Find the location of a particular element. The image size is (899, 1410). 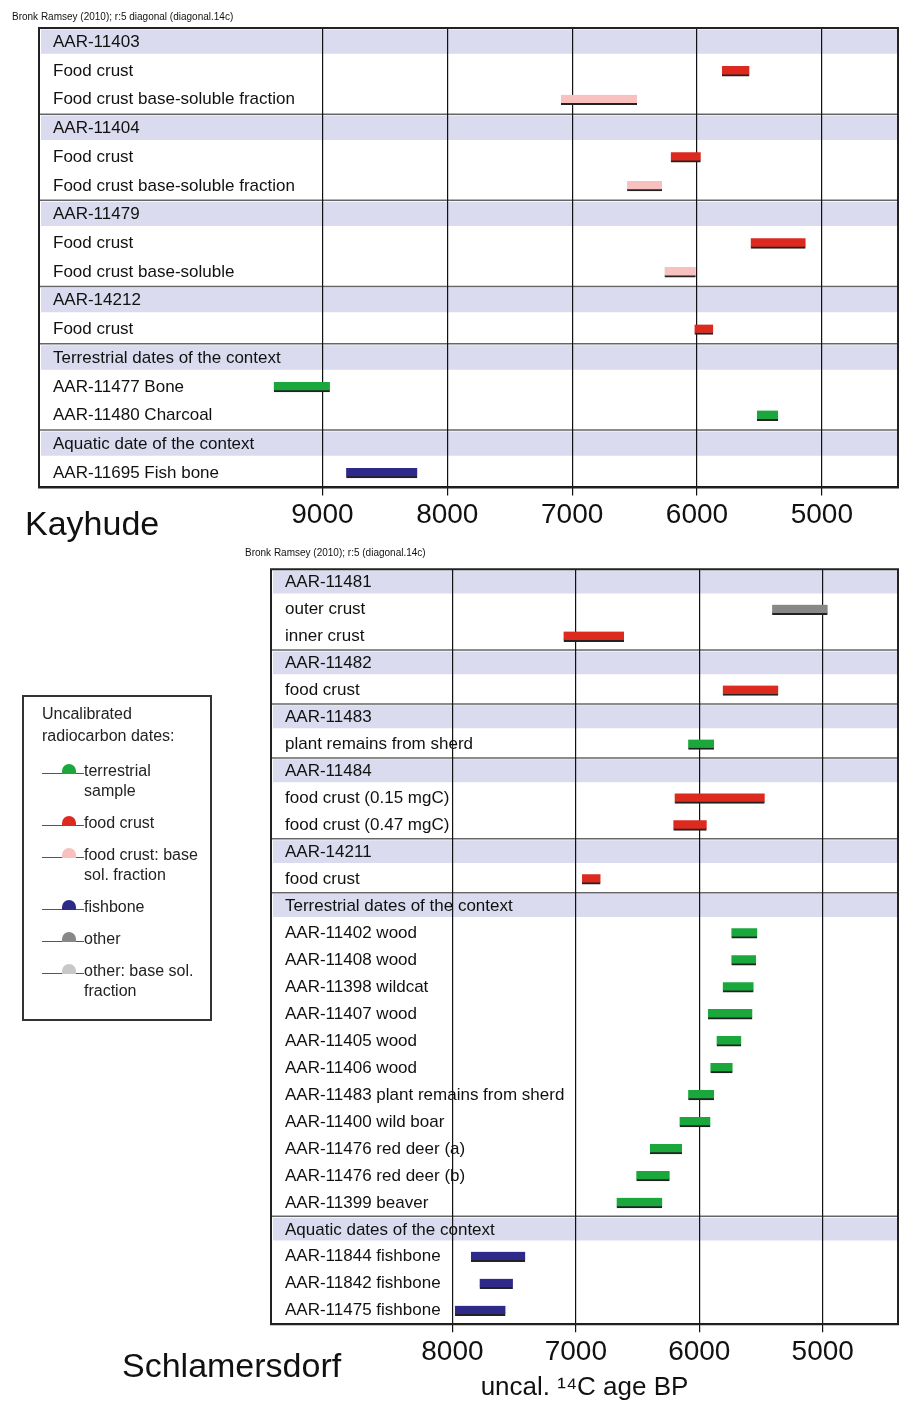

y-tick-label: AAR-11484 is located at coordinates (328, 771).